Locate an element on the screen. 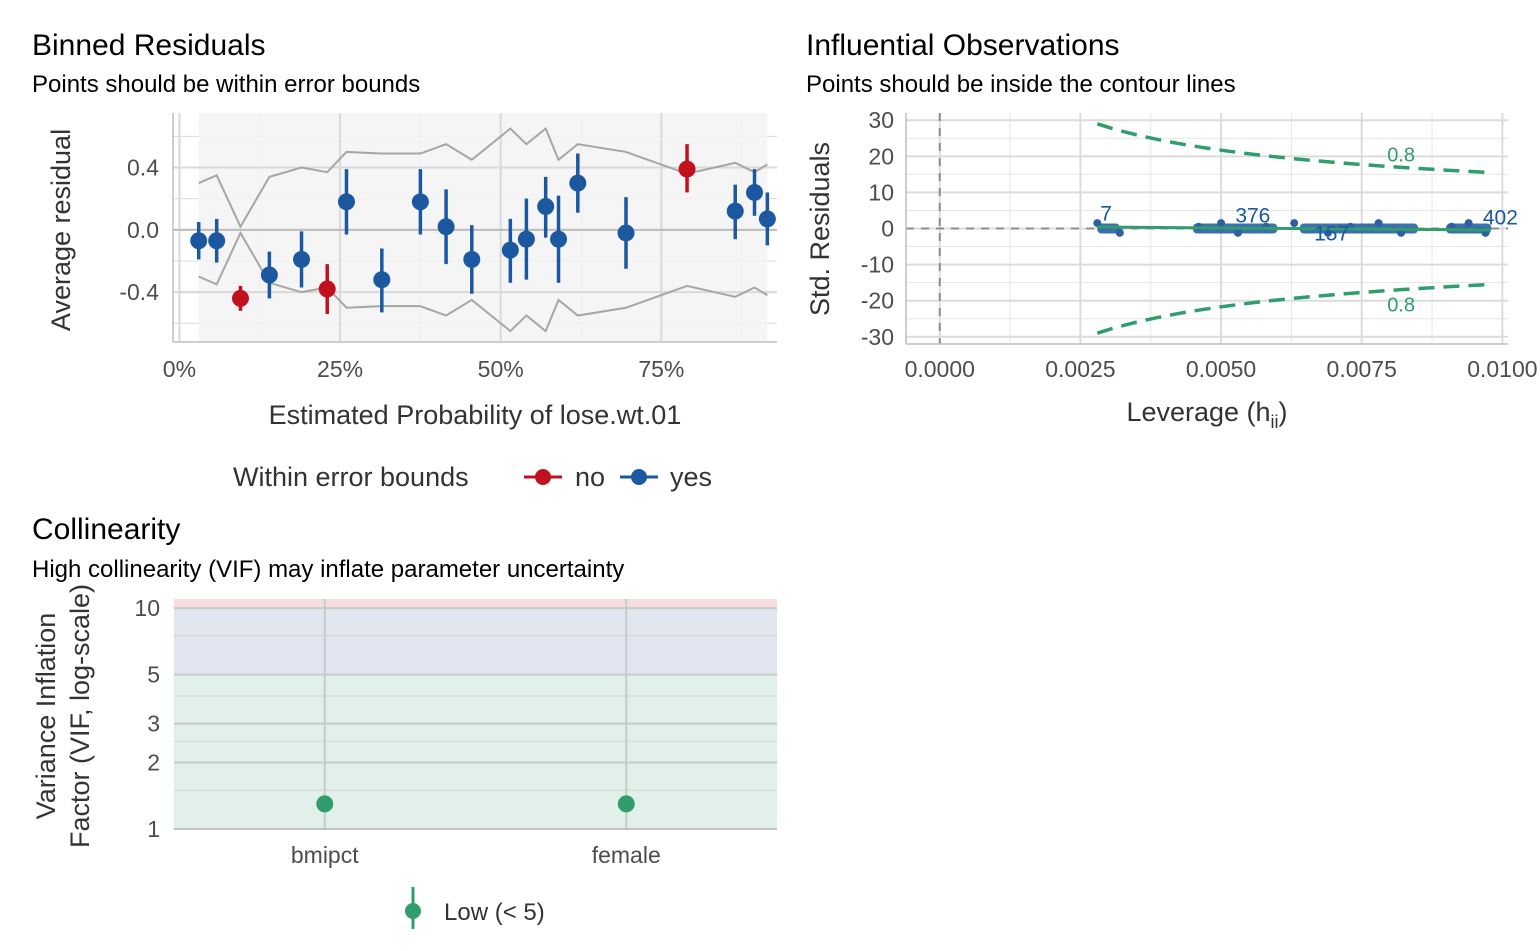  influential-y-tick-label: -30 is located at coordinates (877, 337).